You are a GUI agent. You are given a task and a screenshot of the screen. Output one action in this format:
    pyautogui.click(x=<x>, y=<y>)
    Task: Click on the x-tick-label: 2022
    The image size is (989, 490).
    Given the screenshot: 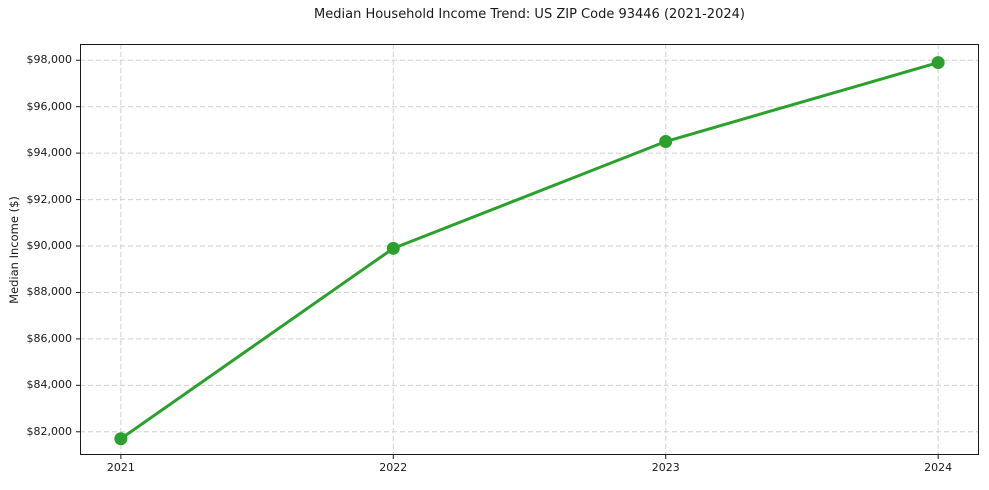 What is the action you would take?
    pyautogui.click(x=393, y=467)
    